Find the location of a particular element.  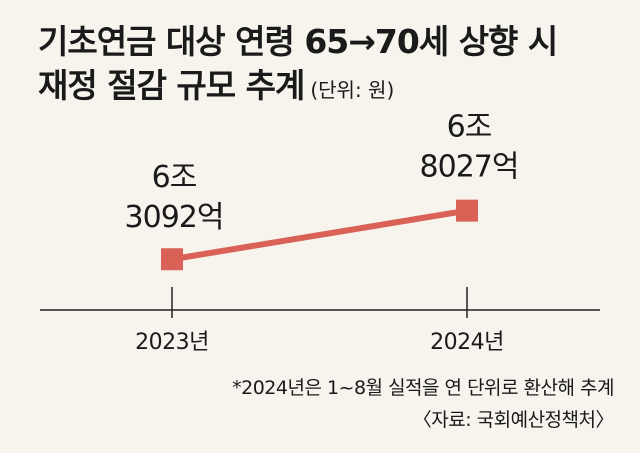

data-label: 3092억 is located at coordinates (174, 217).